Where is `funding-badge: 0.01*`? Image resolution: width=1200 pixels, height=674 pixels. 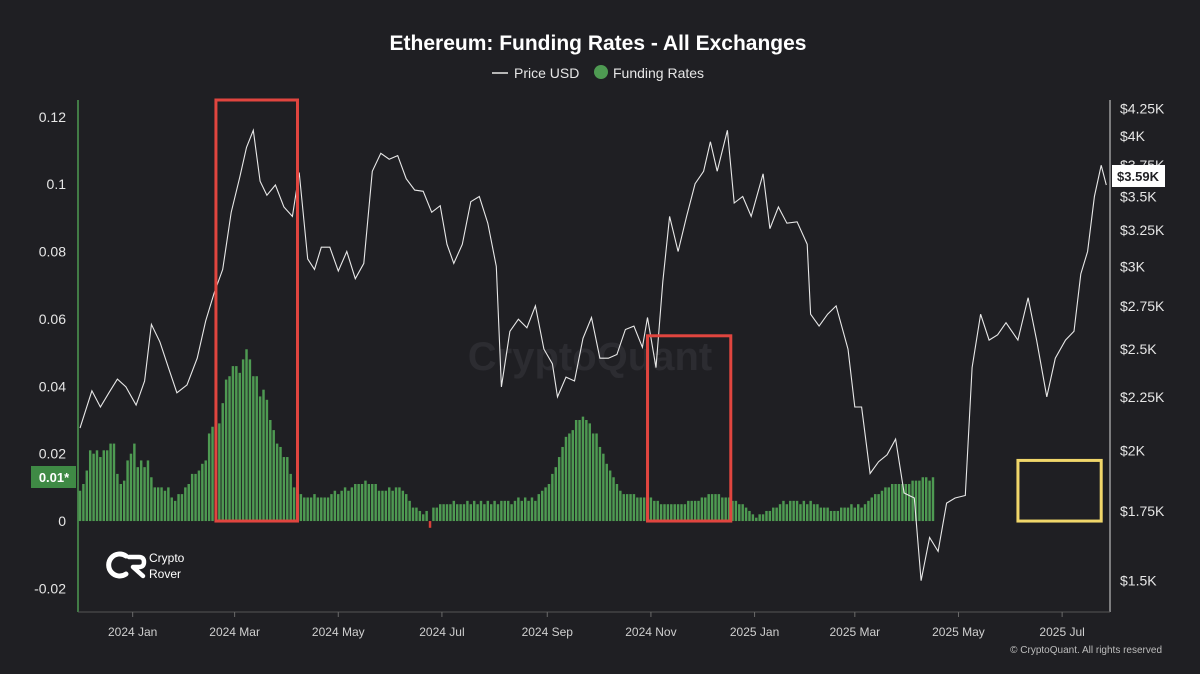
funding-badge: 0.01* is located at coordinates (53, 477).